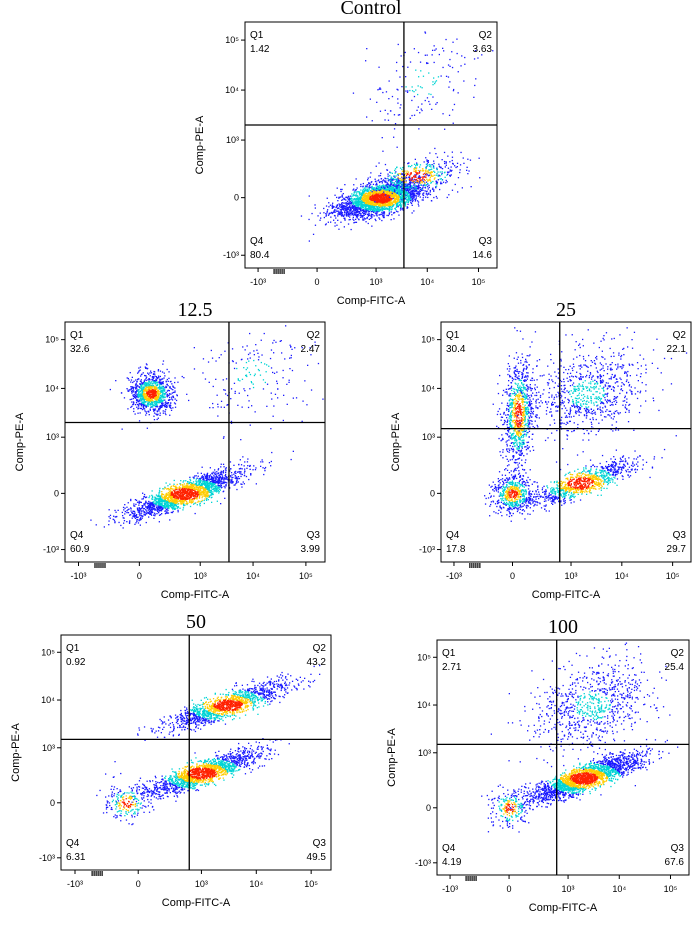 Image resolution: width=700 pixels, height=934 pixels. What do you see at coordinates (232, 40) in the screenshot?
I see `y-tick-label: 10⁵` at bounding box center [232, 40].